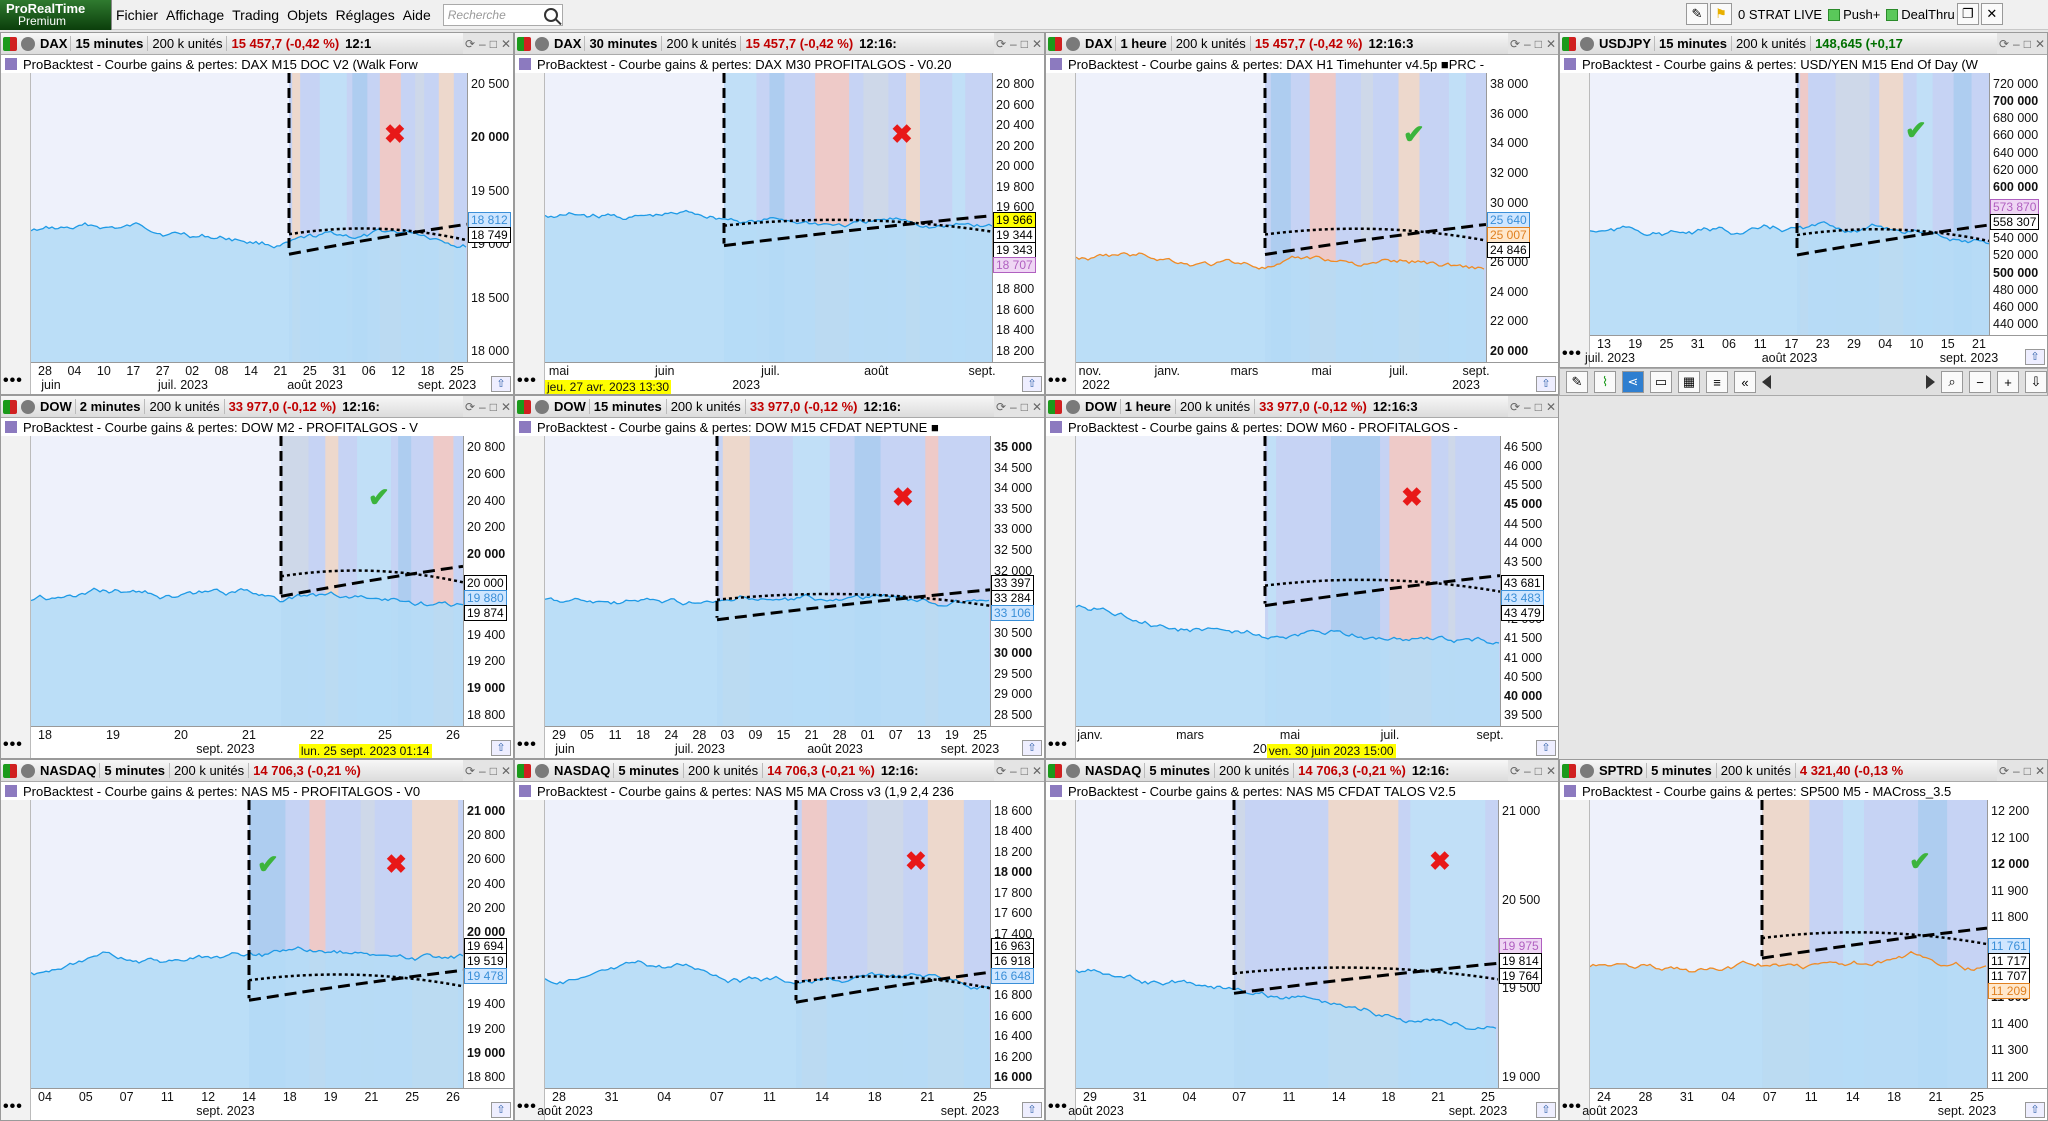 This screenshot has width=2048, height=1121. Describe the element at coordinates (2008, 382) in the screenshot. I see `zoom-in-icon: +` at that location.